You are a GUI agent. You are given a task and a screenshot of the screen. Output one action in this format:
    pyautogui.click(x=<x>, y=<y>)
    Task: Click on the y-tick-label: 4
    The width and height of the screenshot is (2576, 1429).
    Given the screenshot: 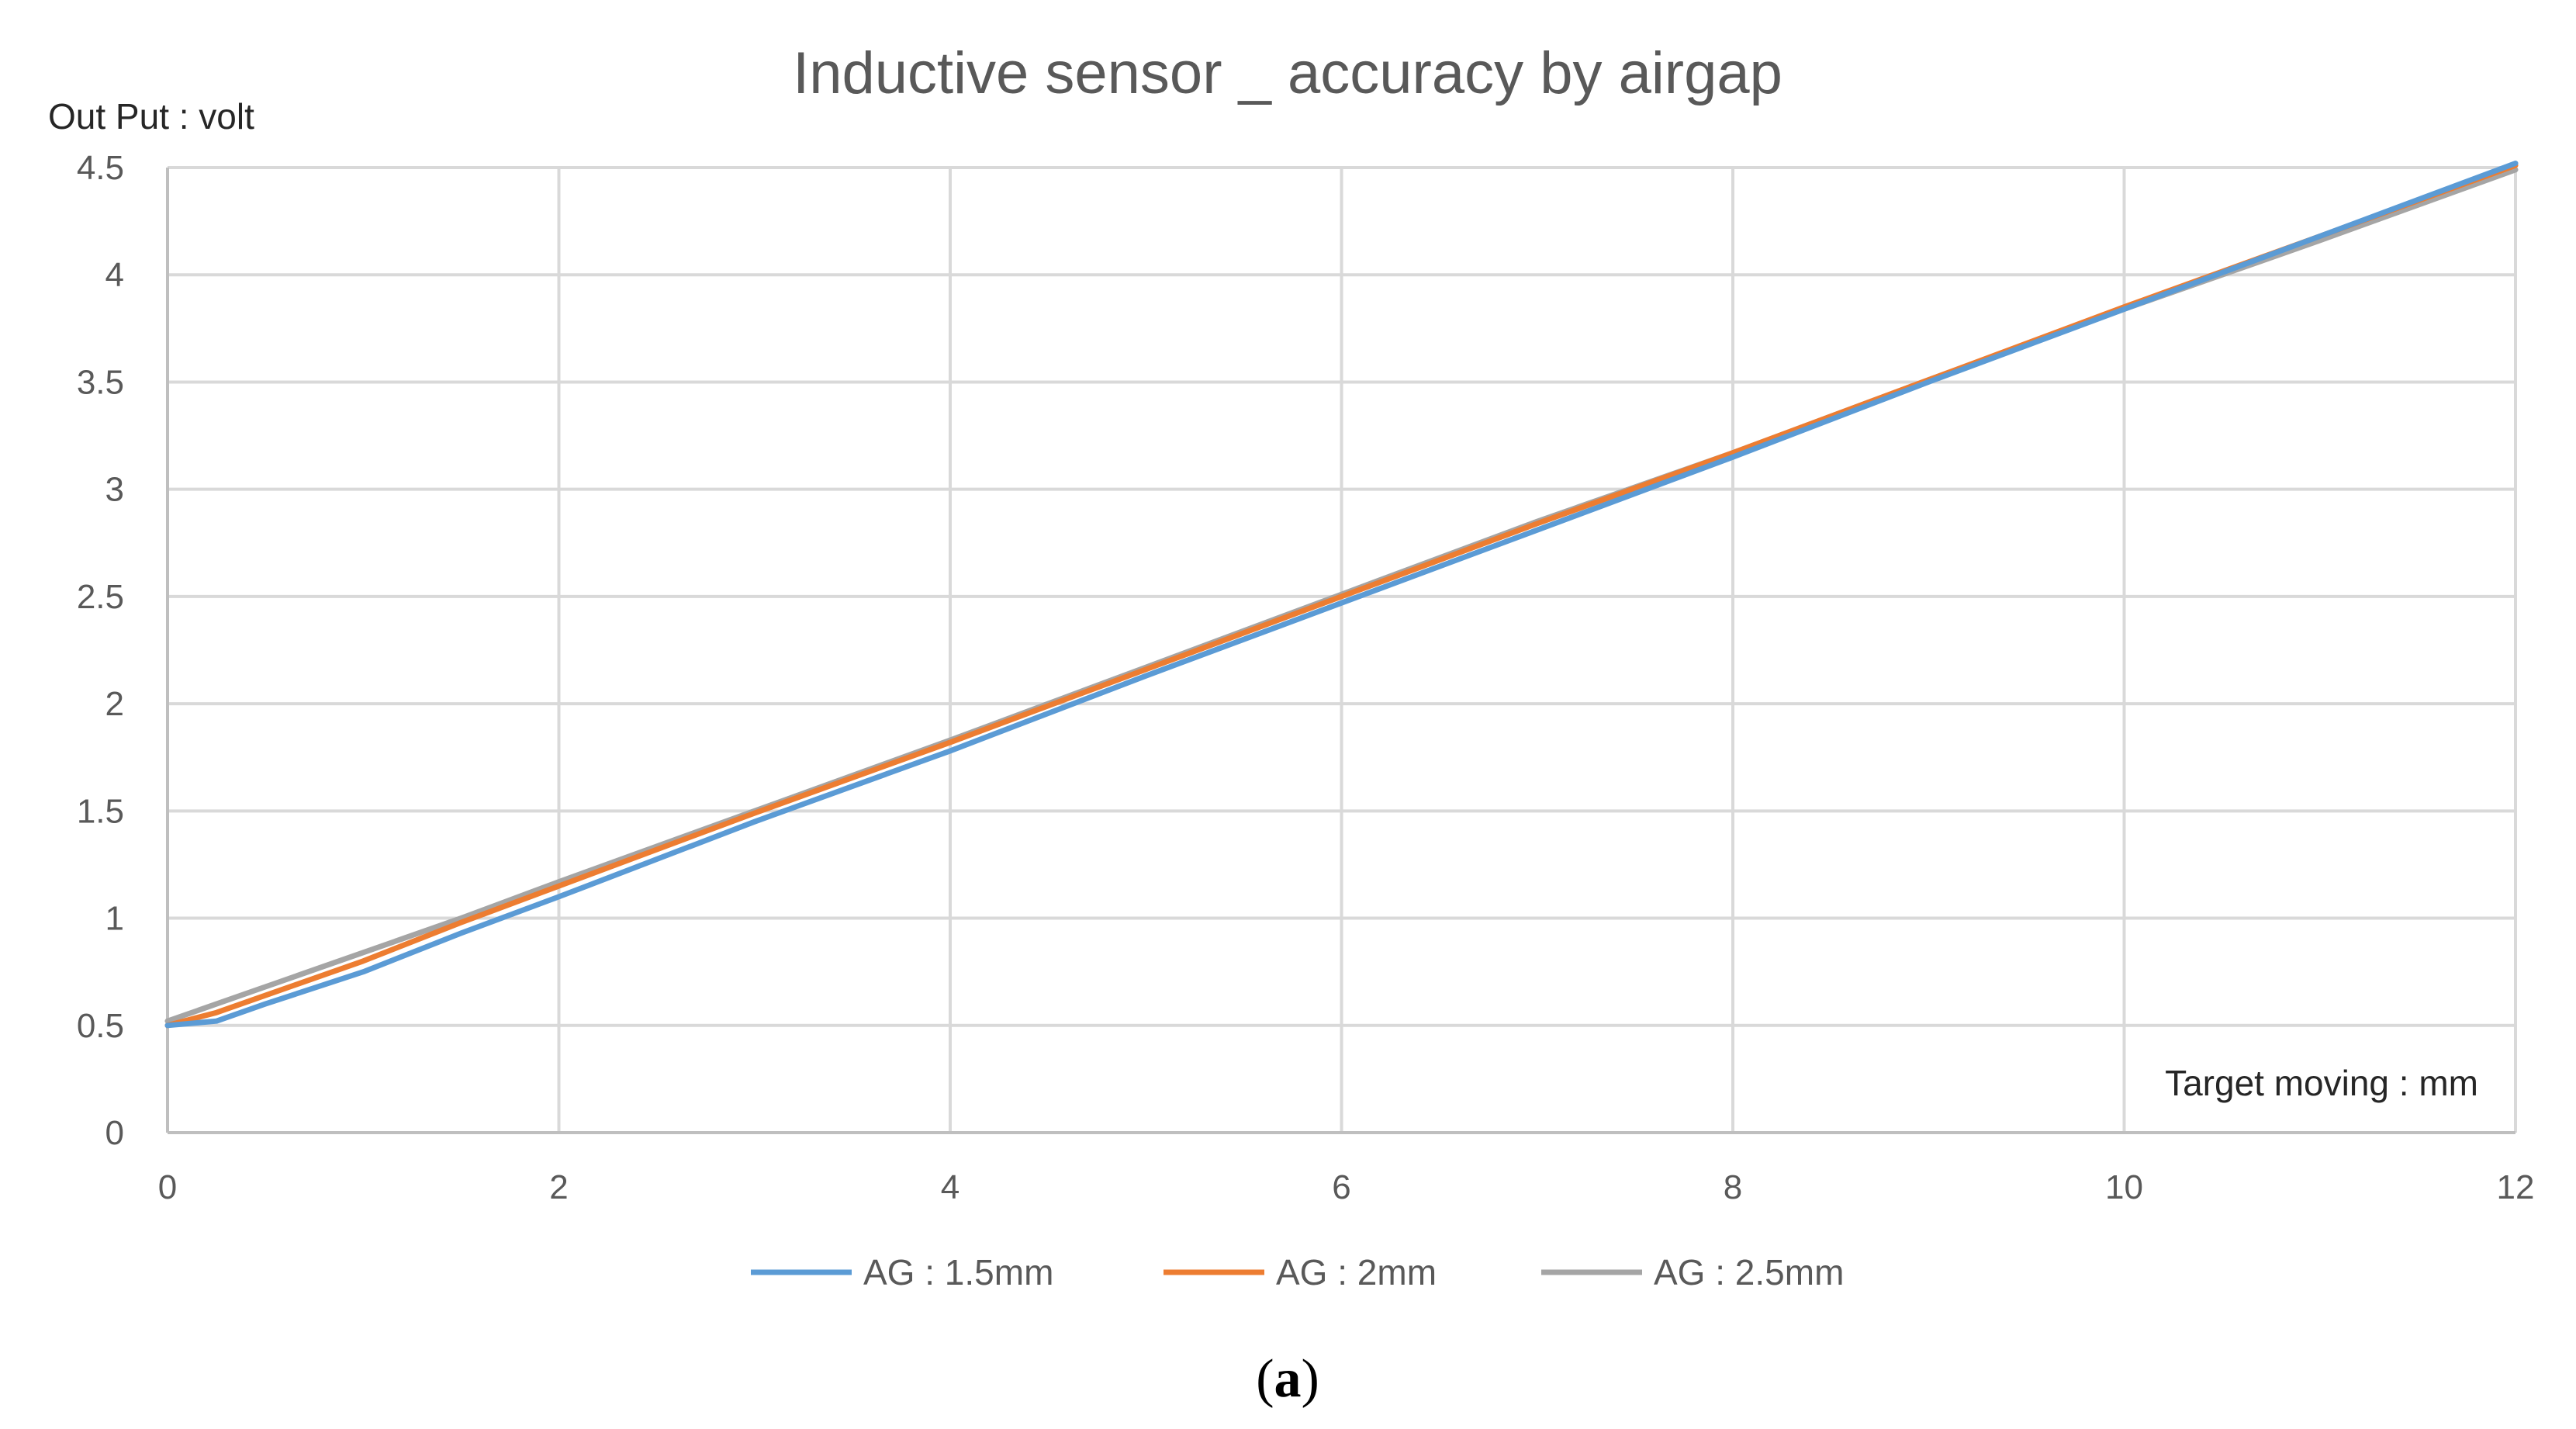 What is the action you would take?
    pyautogui.click(x=114, y=275)
    